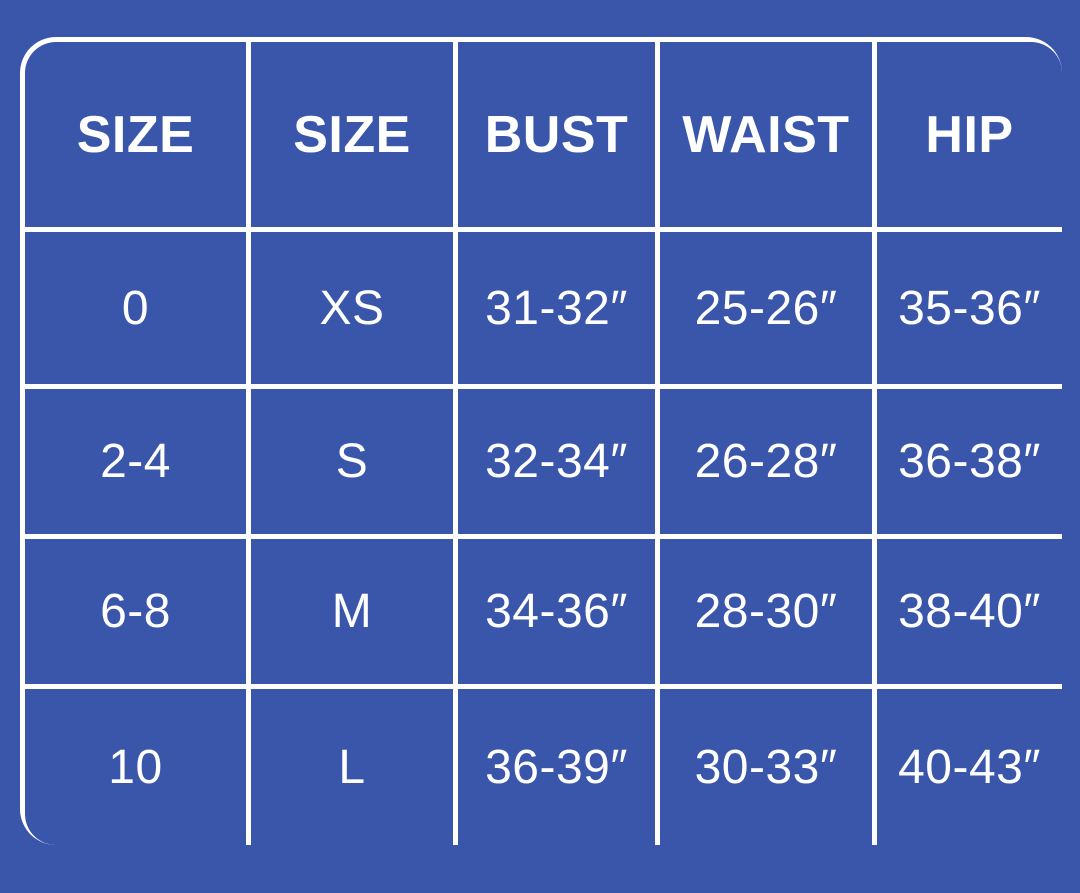  What do you see at coordinates (969, 134) in the screenshot?
I see `header-hip: HIP` at bounding box center [969, 134].